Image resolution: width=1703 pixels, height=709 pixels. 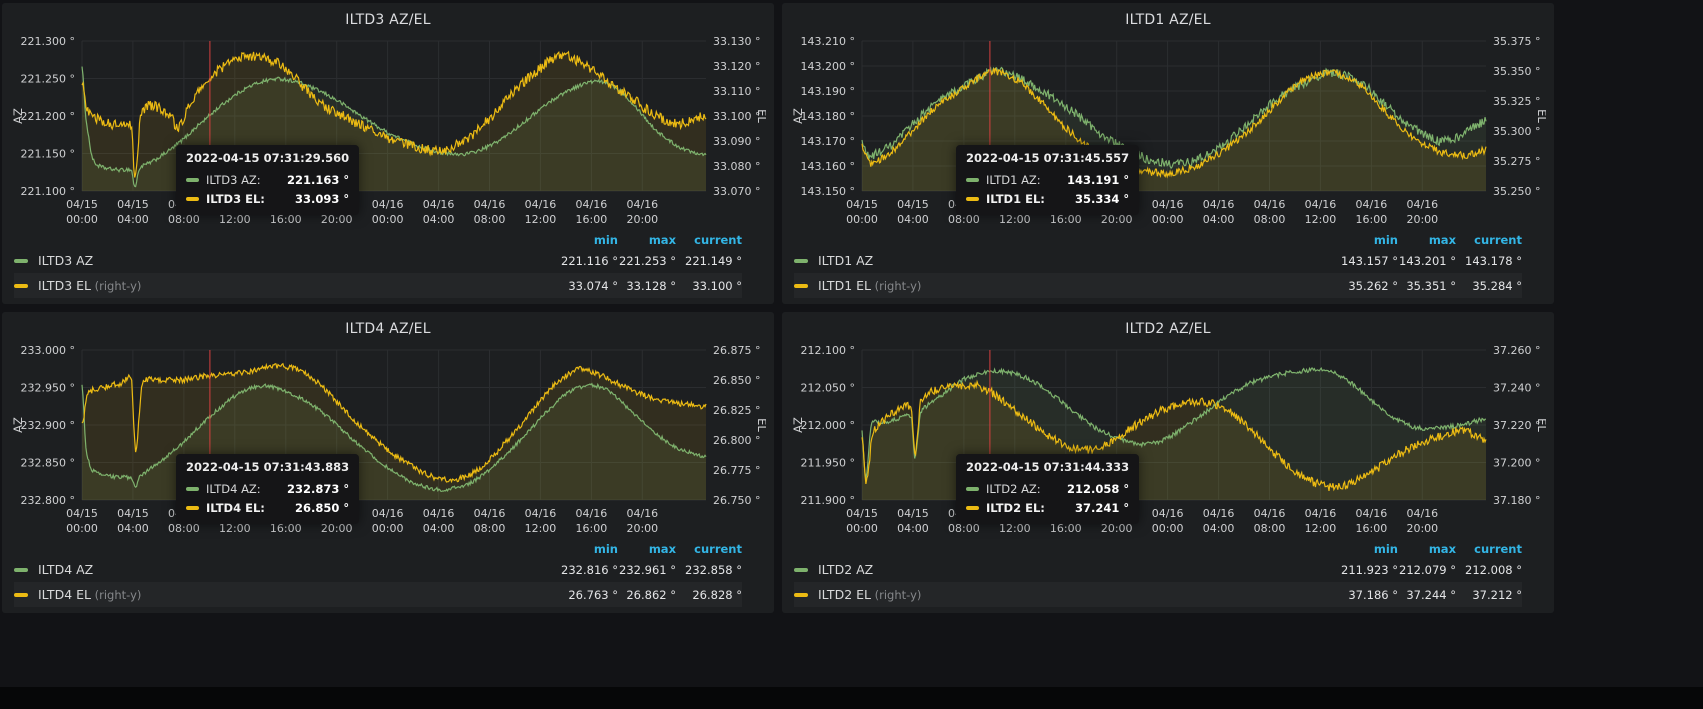 I want to click on legend-stat-max: 26.862 °, so click(x=651, y=594).